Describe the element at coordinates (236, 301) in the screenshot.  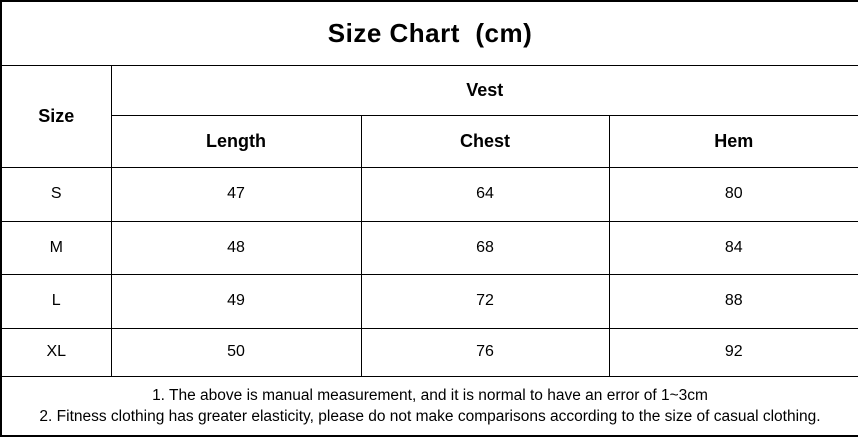
I see `length-value: 49` at that location.